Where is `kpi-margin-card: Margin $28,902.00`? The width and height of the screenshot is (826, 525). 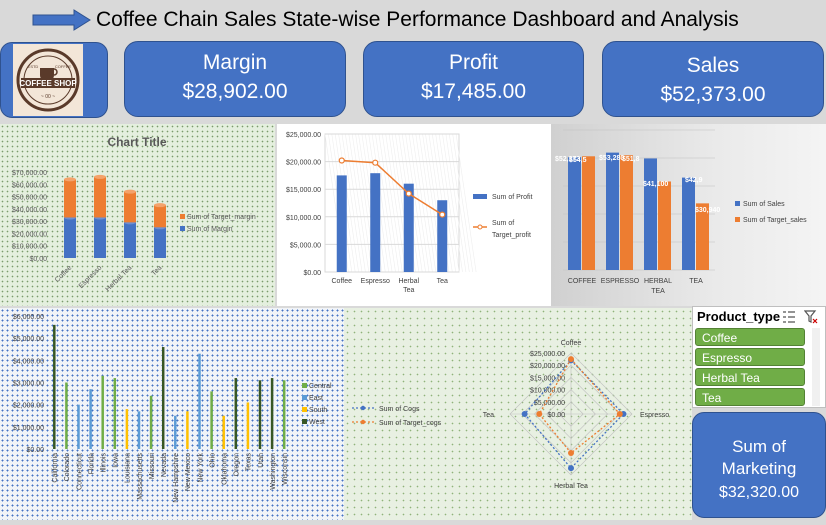
kpi-margin-card: Margin $28,902.00 is located at coordinates (235, 79).